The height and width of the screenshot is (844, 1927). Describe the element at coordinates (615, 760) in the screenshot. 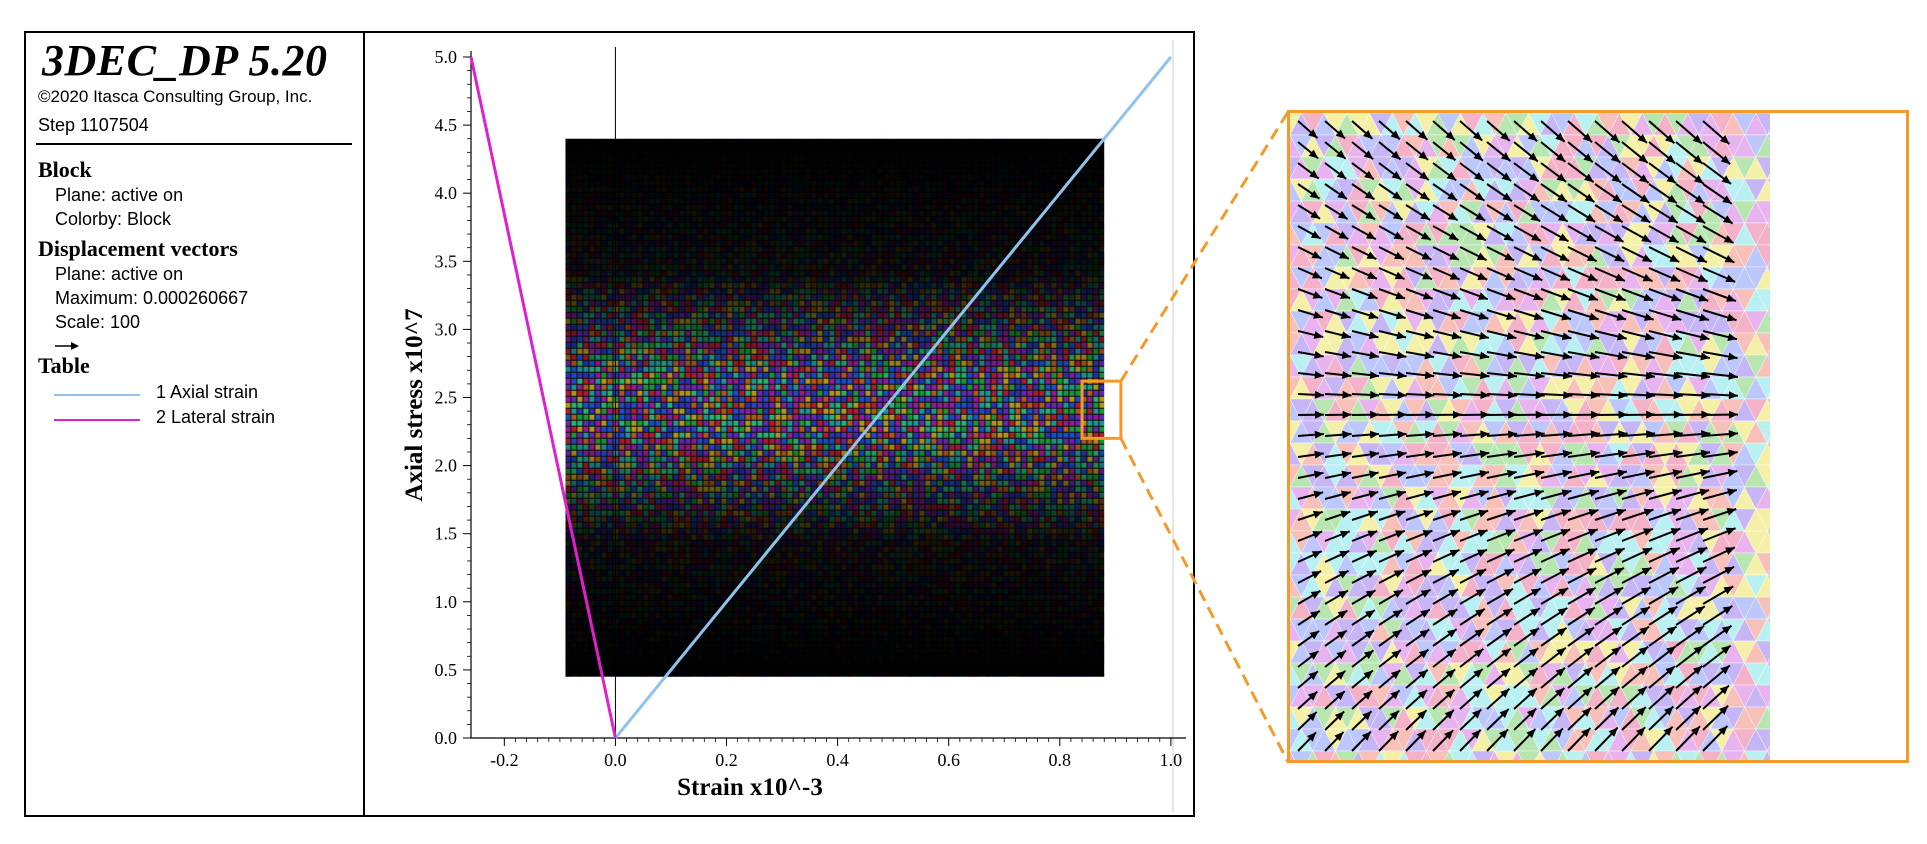

I see `x-tick-label: 0.0` at that location.